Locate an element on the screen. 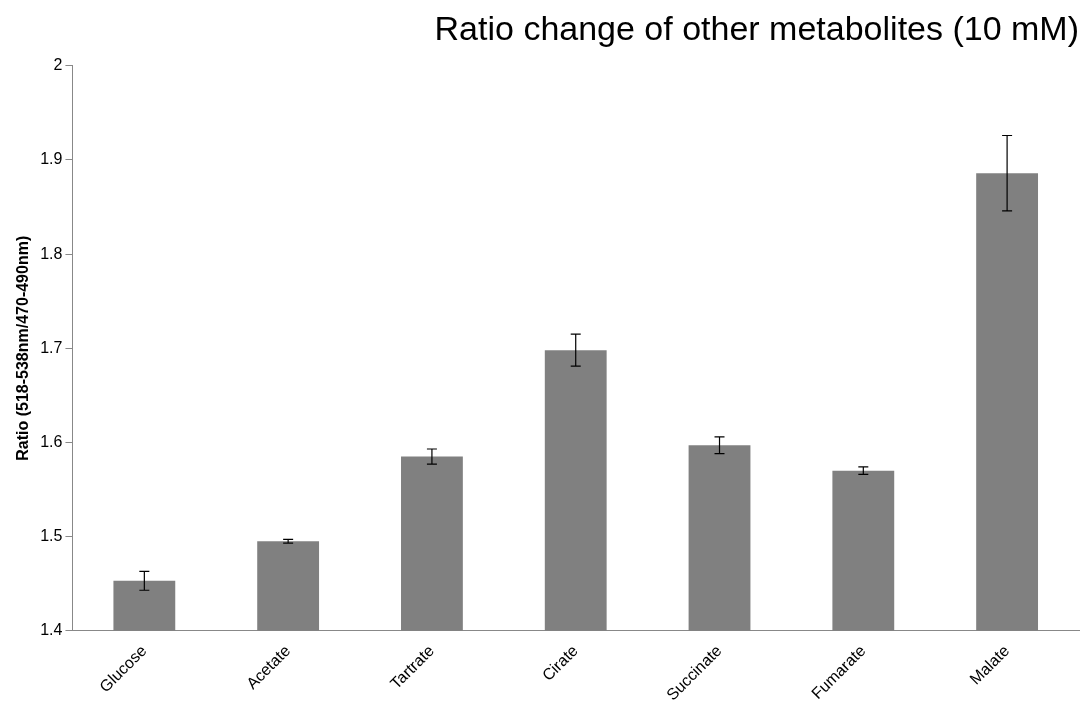  y-tick-label: 1.5 is located at coordinates (51, 535).